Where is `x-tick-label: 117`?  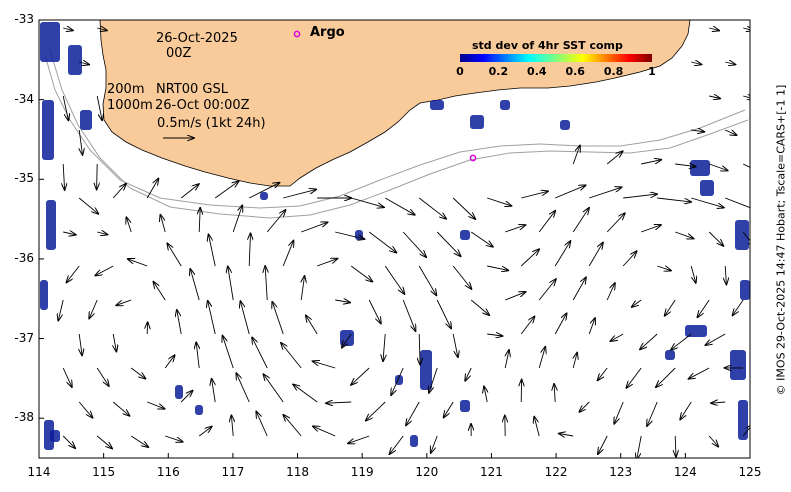 x-tick-label: 117 is located at coordinates (233, 472).